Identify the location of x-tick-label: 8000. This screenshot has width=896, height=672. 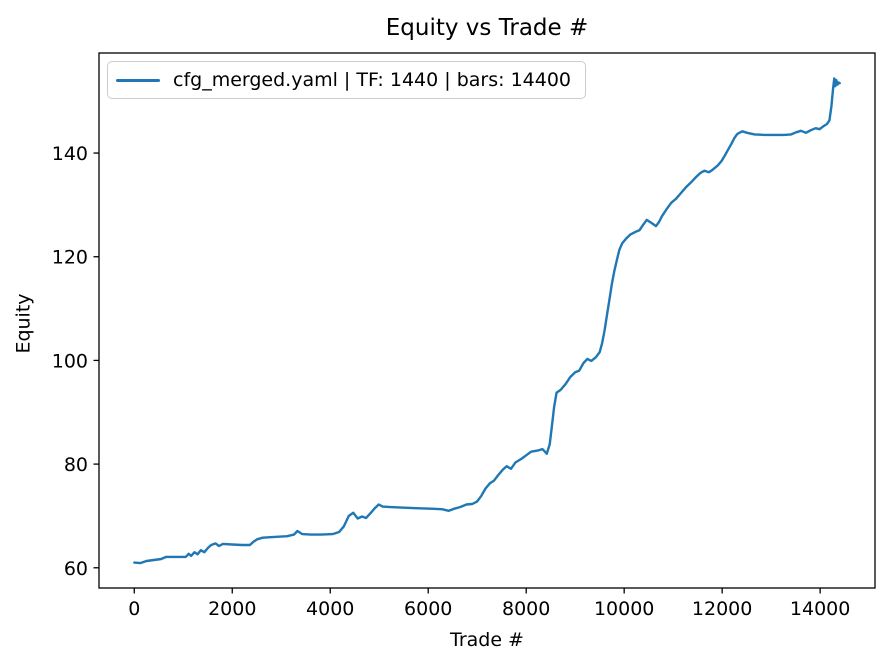
(526, 609).